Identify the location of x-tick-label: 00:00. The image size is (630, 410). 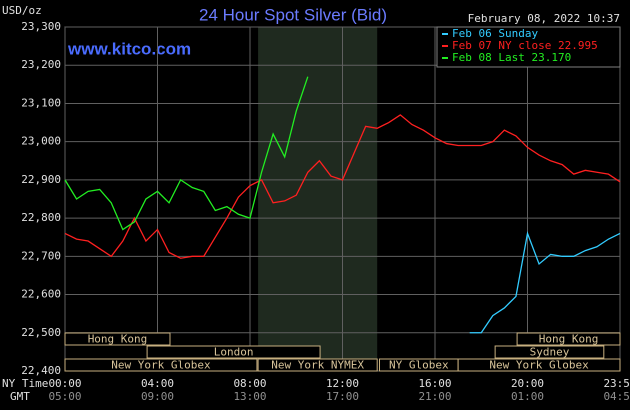
(64, 383).